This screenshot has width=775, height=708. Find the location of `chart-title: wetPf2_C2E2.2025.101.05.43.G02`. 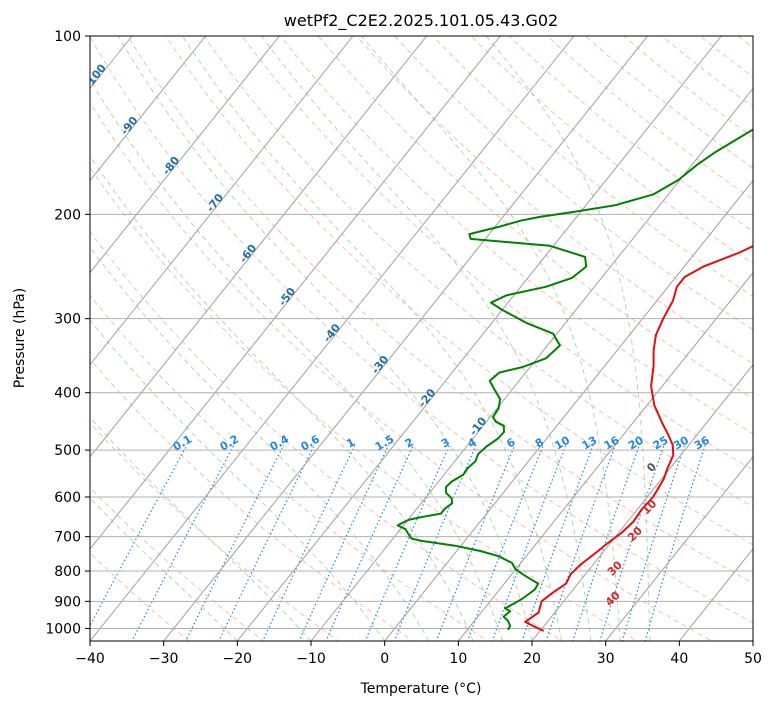

chart-title: wetPf2_C2E2.2025.101.05.43.G02 is located at coordinates (421, 21).